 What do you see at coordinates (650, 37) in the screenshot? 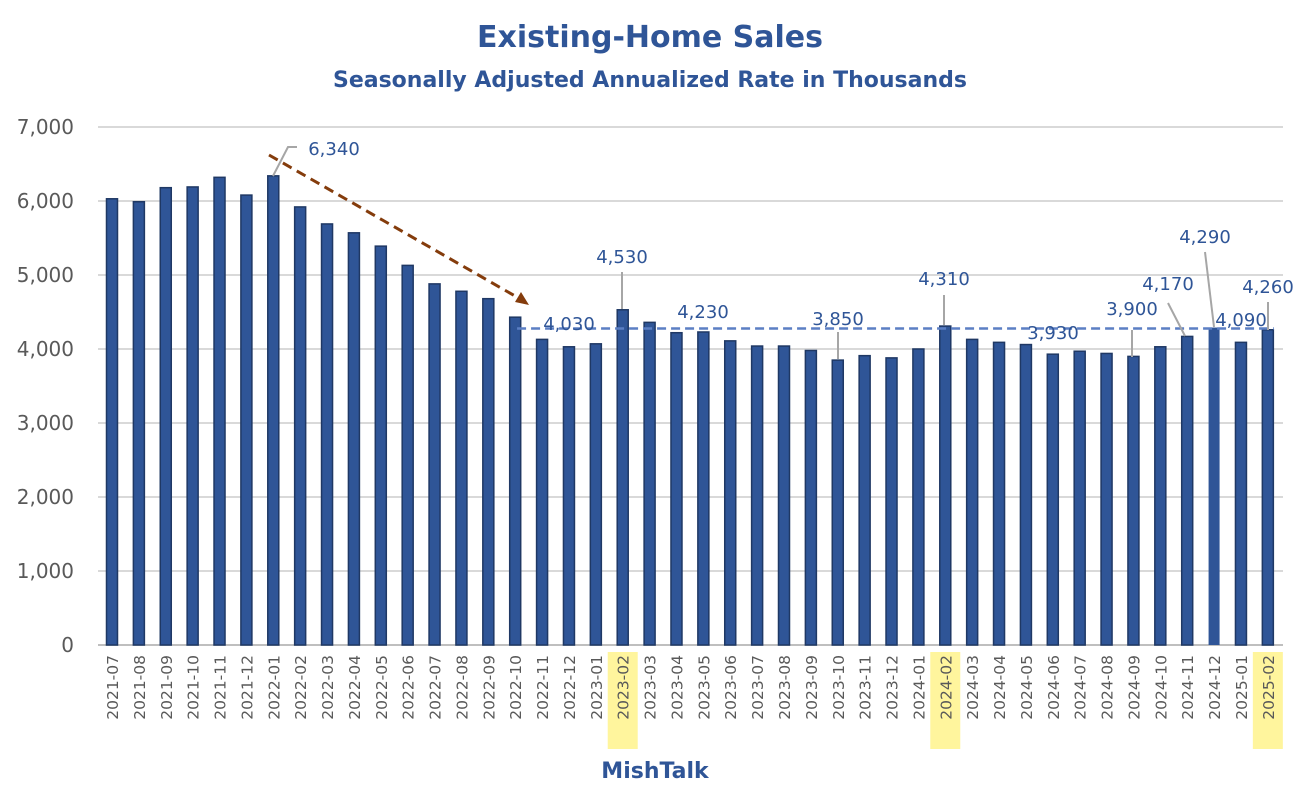
I see `chart-title: Existing-Home Sales` at bounding box center [650, 37].